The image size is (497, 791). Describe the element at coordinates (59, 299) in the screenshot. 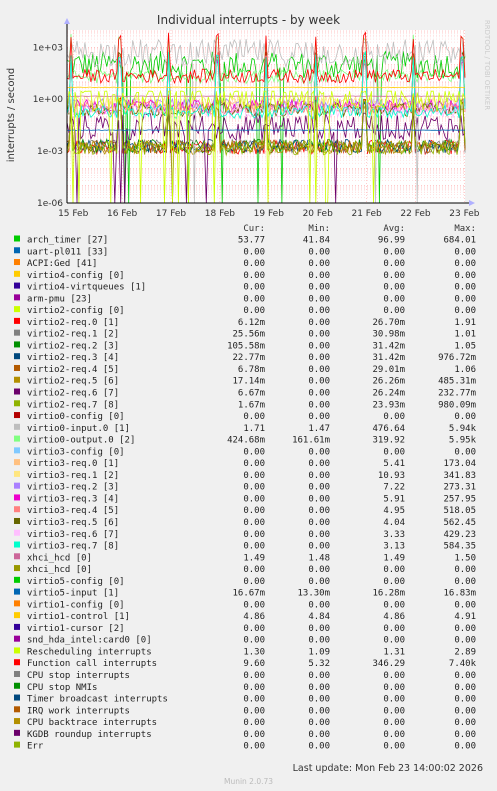

I see `legend-series-name: arm-pmu [23]` at that location.